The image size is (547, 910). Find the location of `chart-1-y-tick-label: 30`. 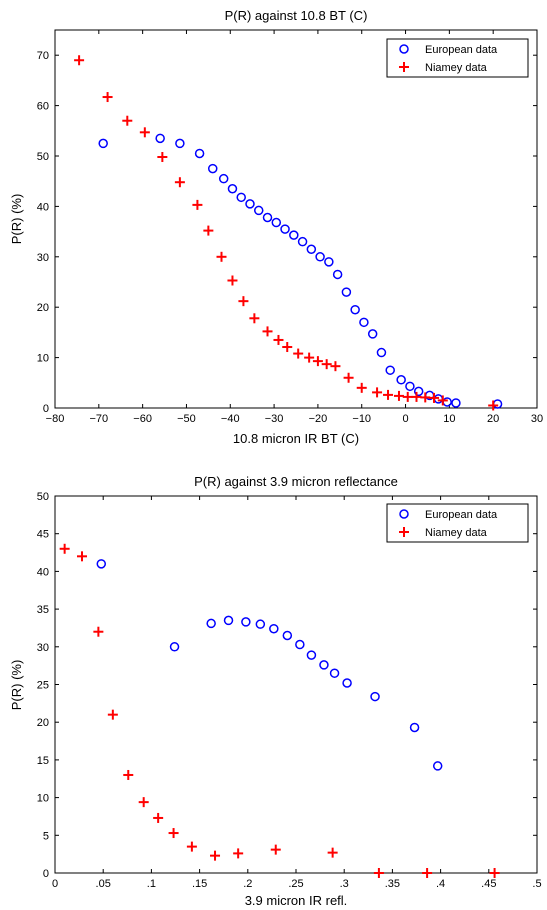

chart-1-y-tick-label: 30 is located at coordinates (43, 258).